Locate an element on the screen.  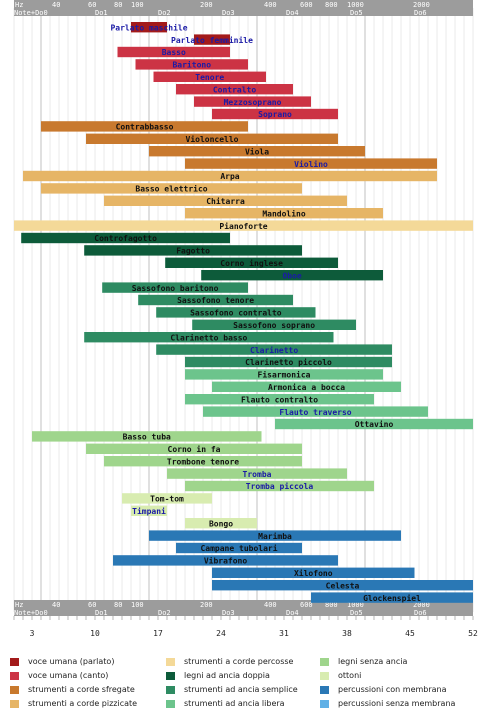
bar-label: Parlato femminile is located at coordinates (212, 40).